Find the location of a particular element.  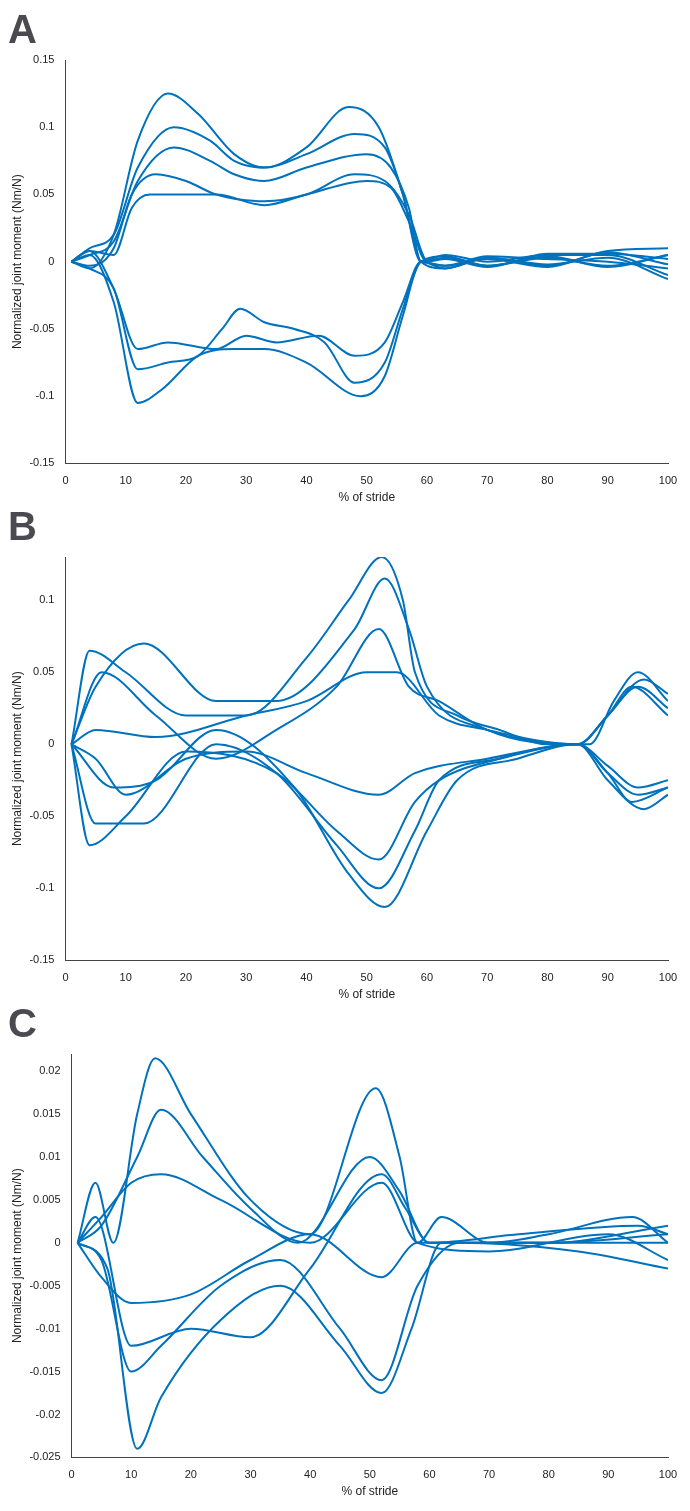

chart-title: B is located at coordinates (22, 526).